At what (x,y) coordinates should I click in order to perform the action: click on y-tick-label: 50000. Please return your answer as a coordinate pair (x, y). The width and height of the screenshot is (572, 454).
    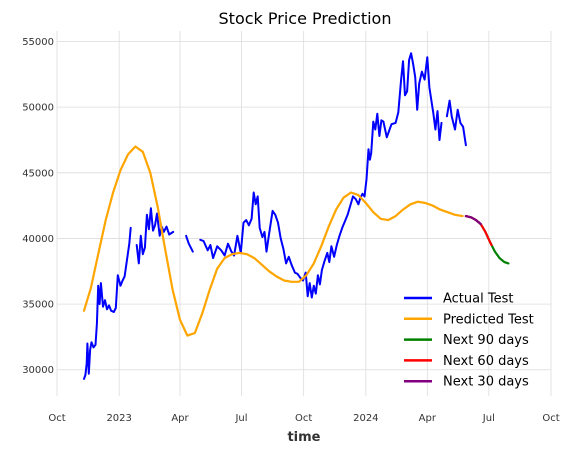
    Looking at the image, I should click on (38, 108).